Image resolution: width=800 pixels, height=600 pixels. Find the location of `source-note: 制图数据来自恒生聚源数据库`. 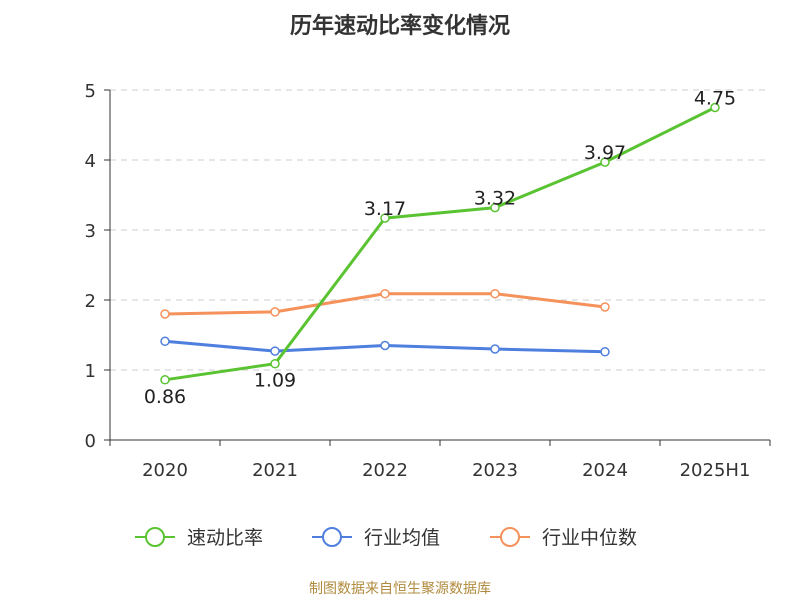

source-note: 制图数据来自恒生聚源数据库 is located at coordinates (400, 589).